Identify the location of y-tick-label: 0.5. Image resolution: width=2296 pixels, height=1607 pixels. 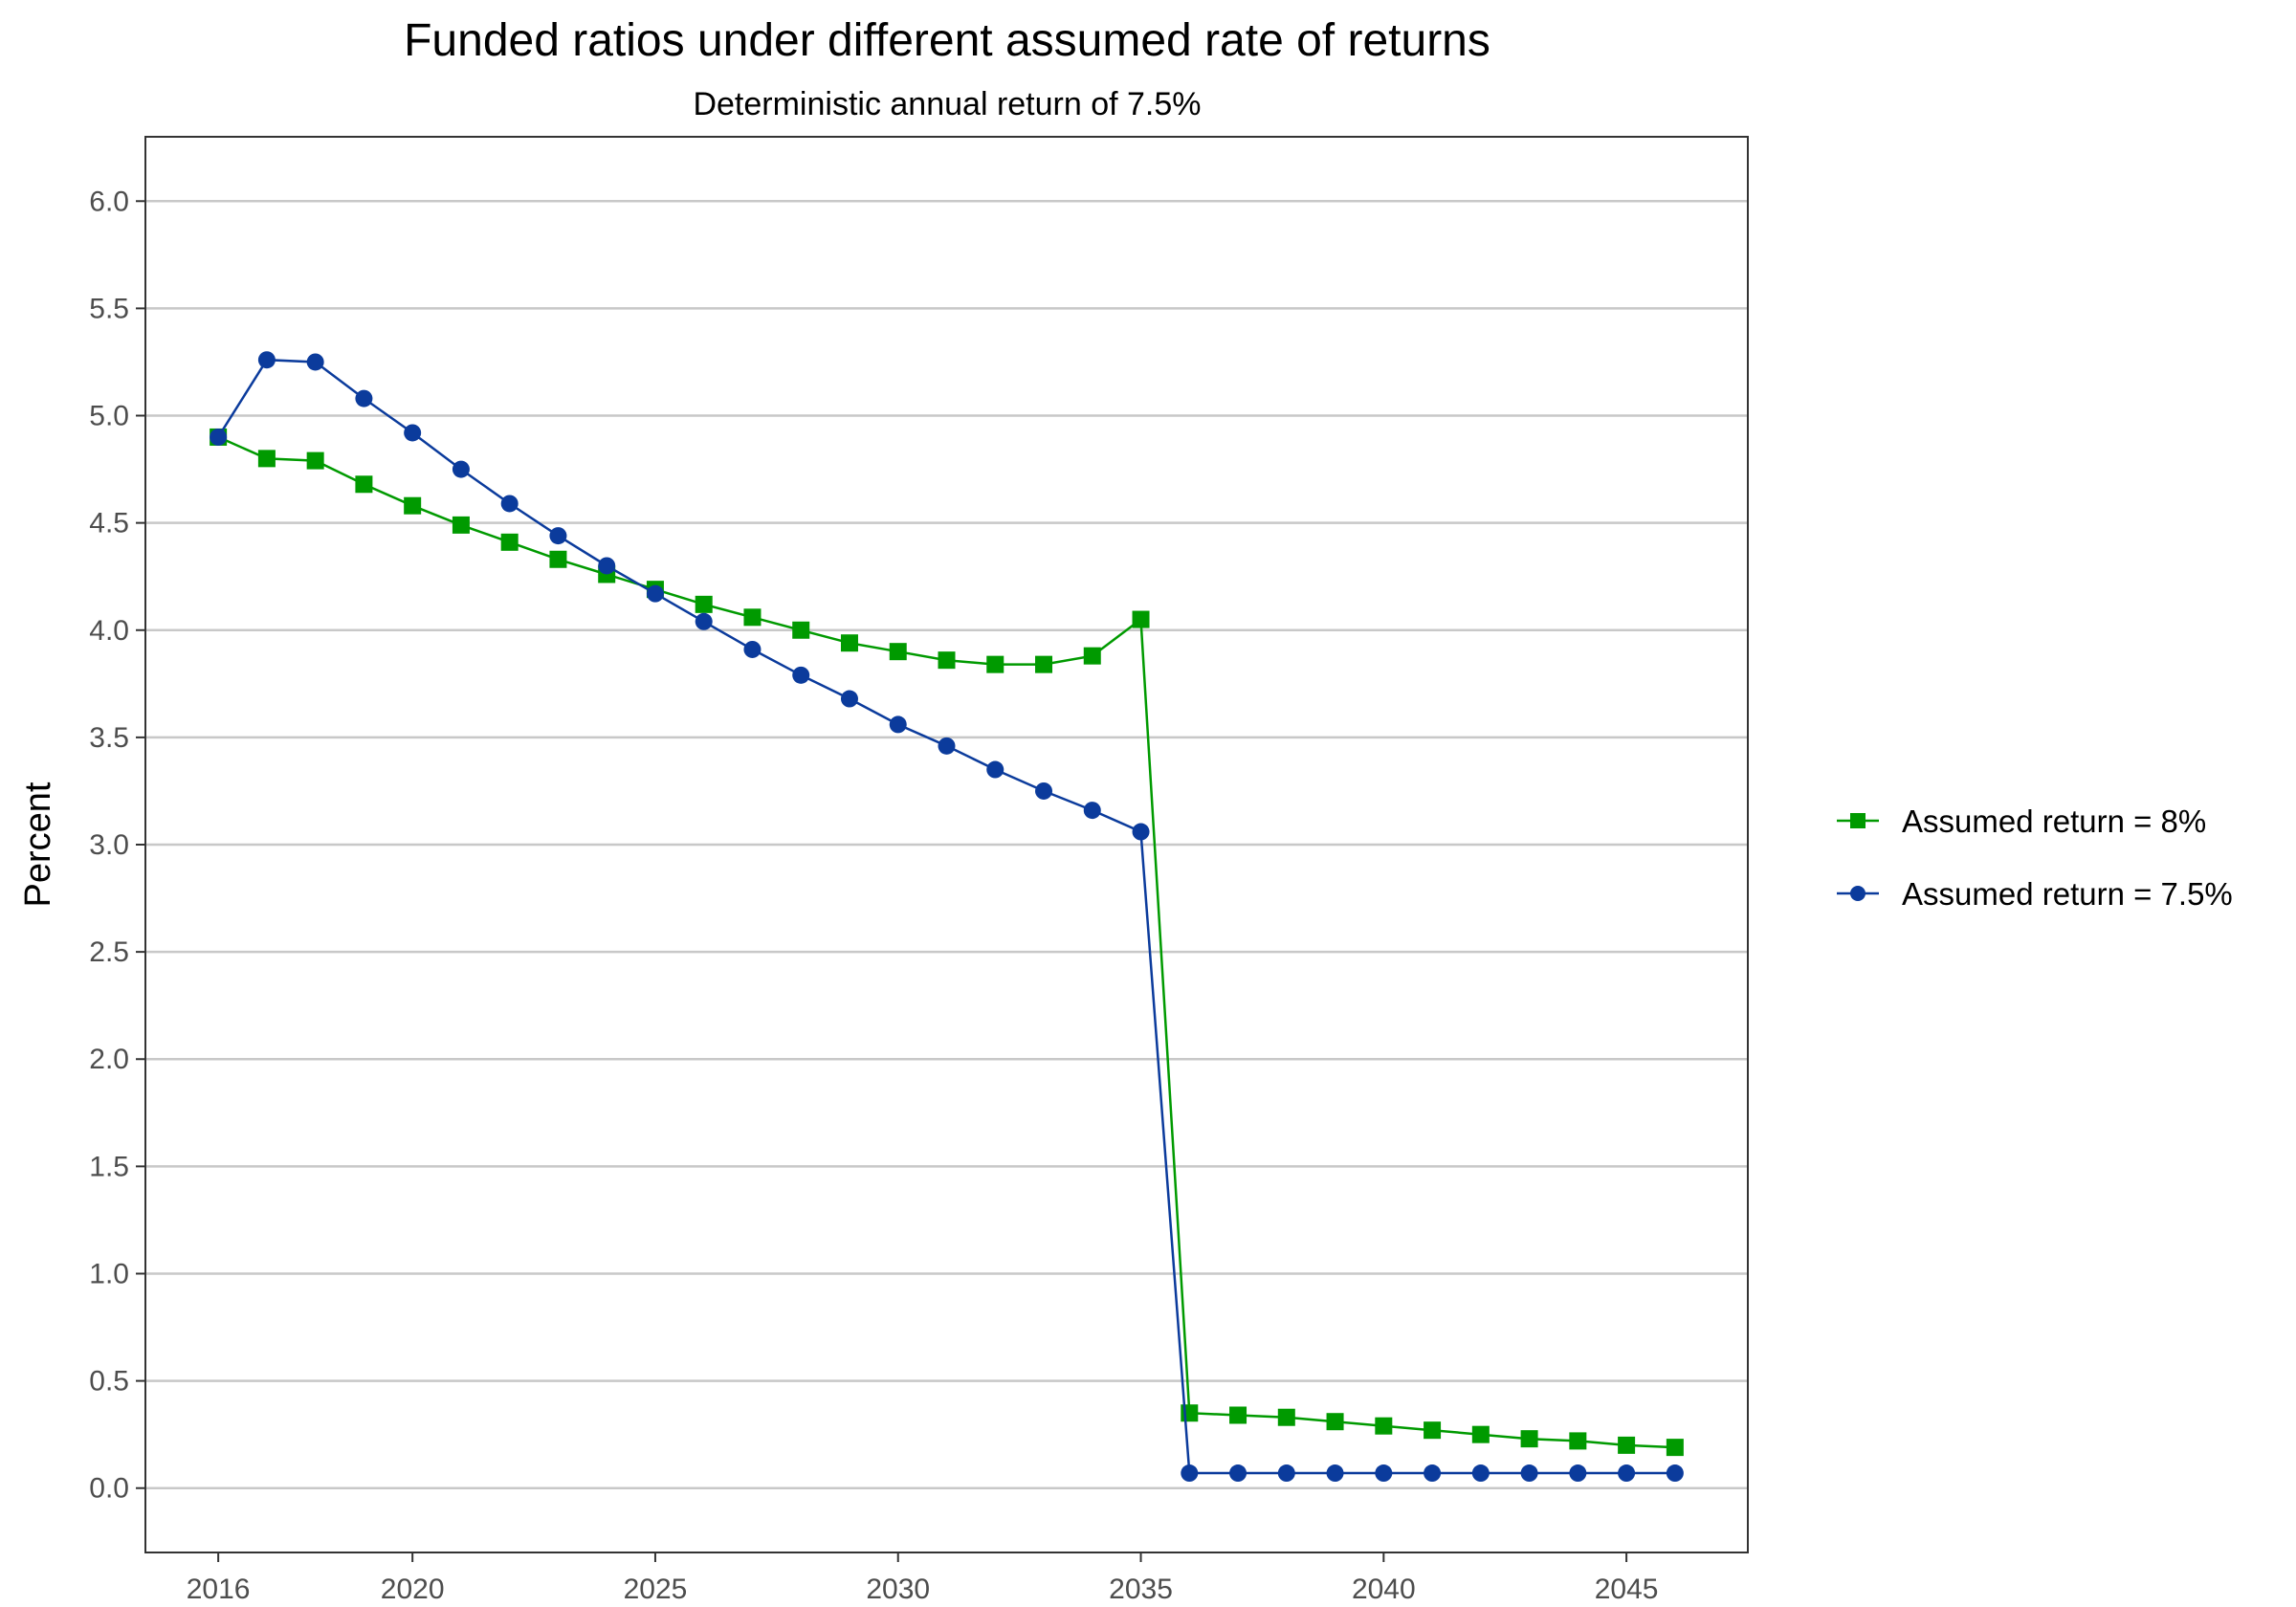
(109, 1382).